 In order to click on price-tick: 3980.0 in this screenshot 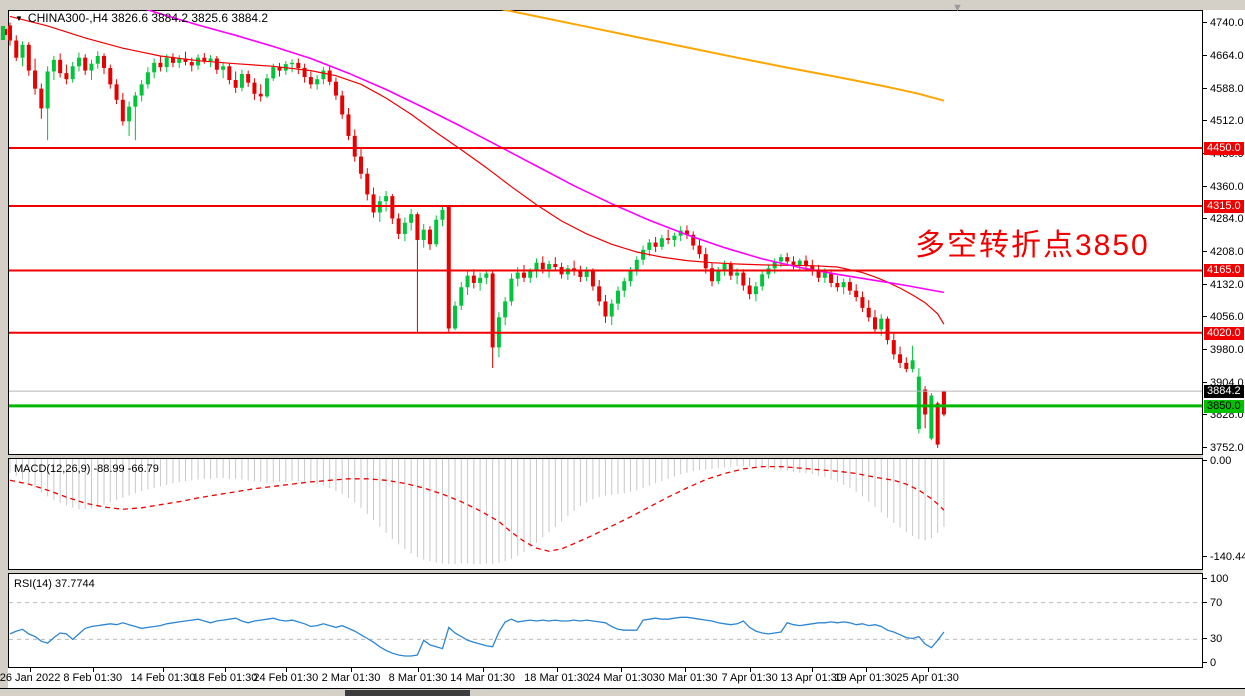, I will do `click(1223, 350)`.